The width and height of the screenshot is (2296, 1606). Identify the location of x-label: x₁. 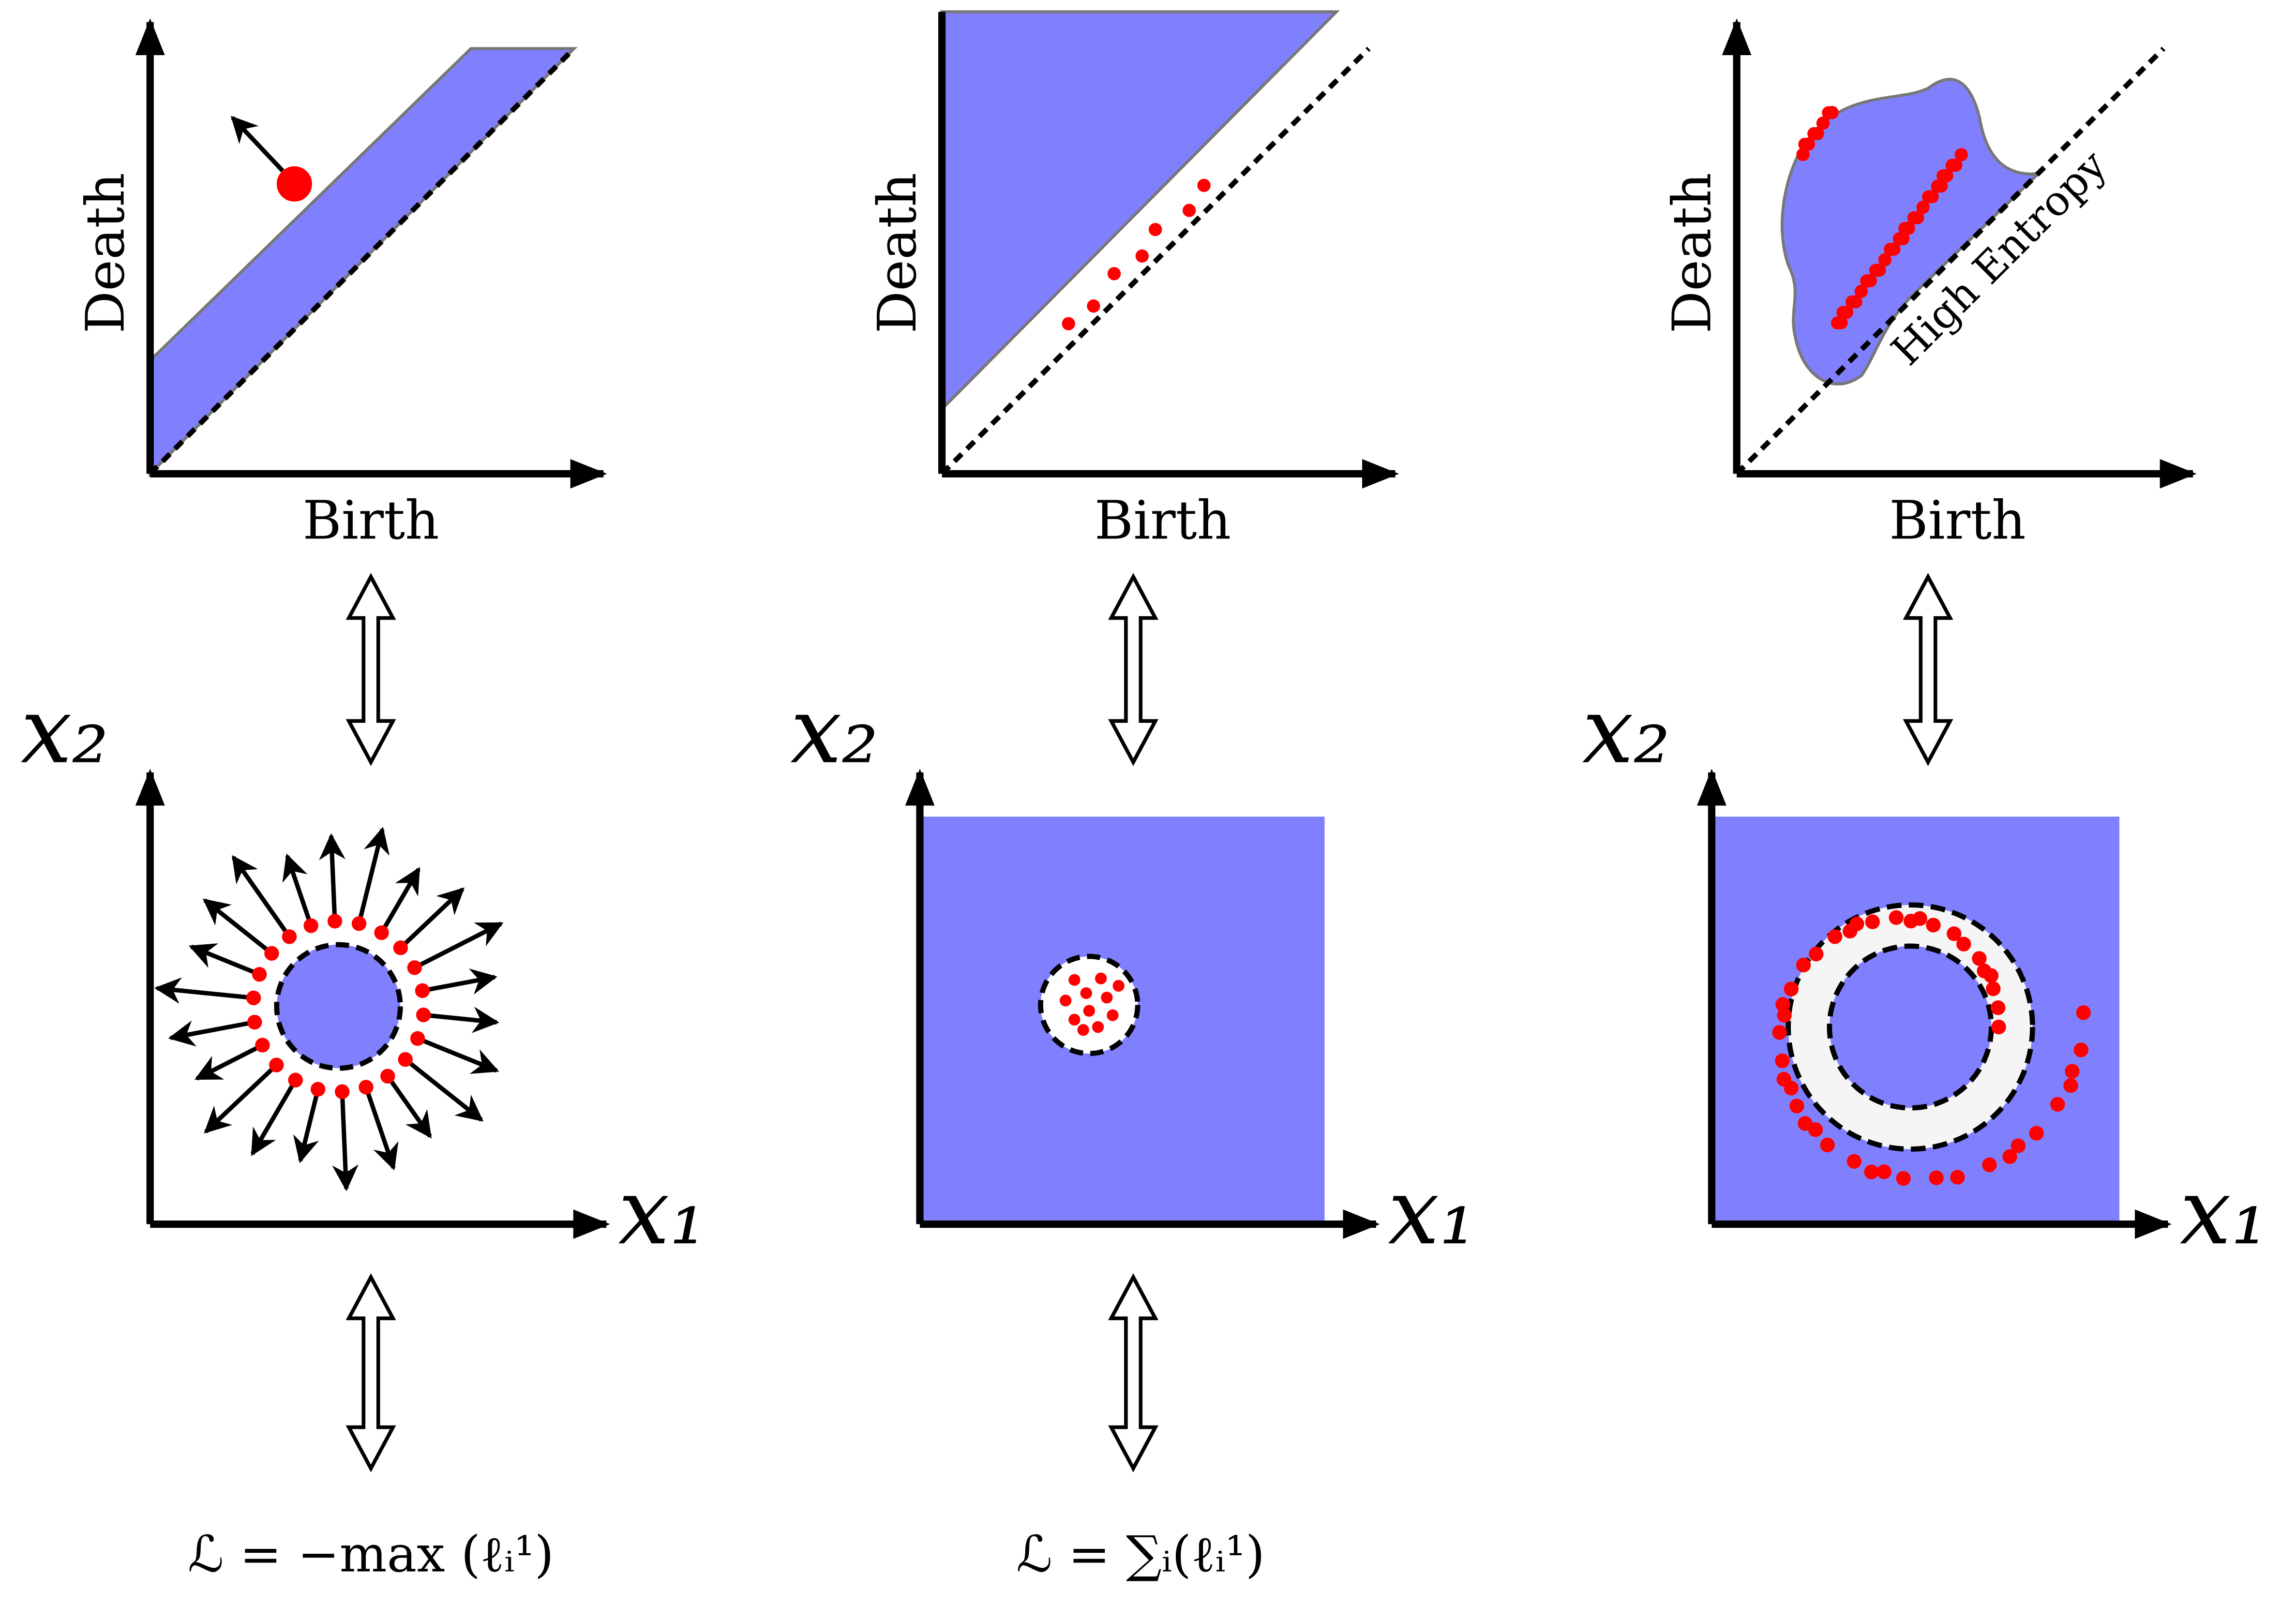
(1432, 1212).